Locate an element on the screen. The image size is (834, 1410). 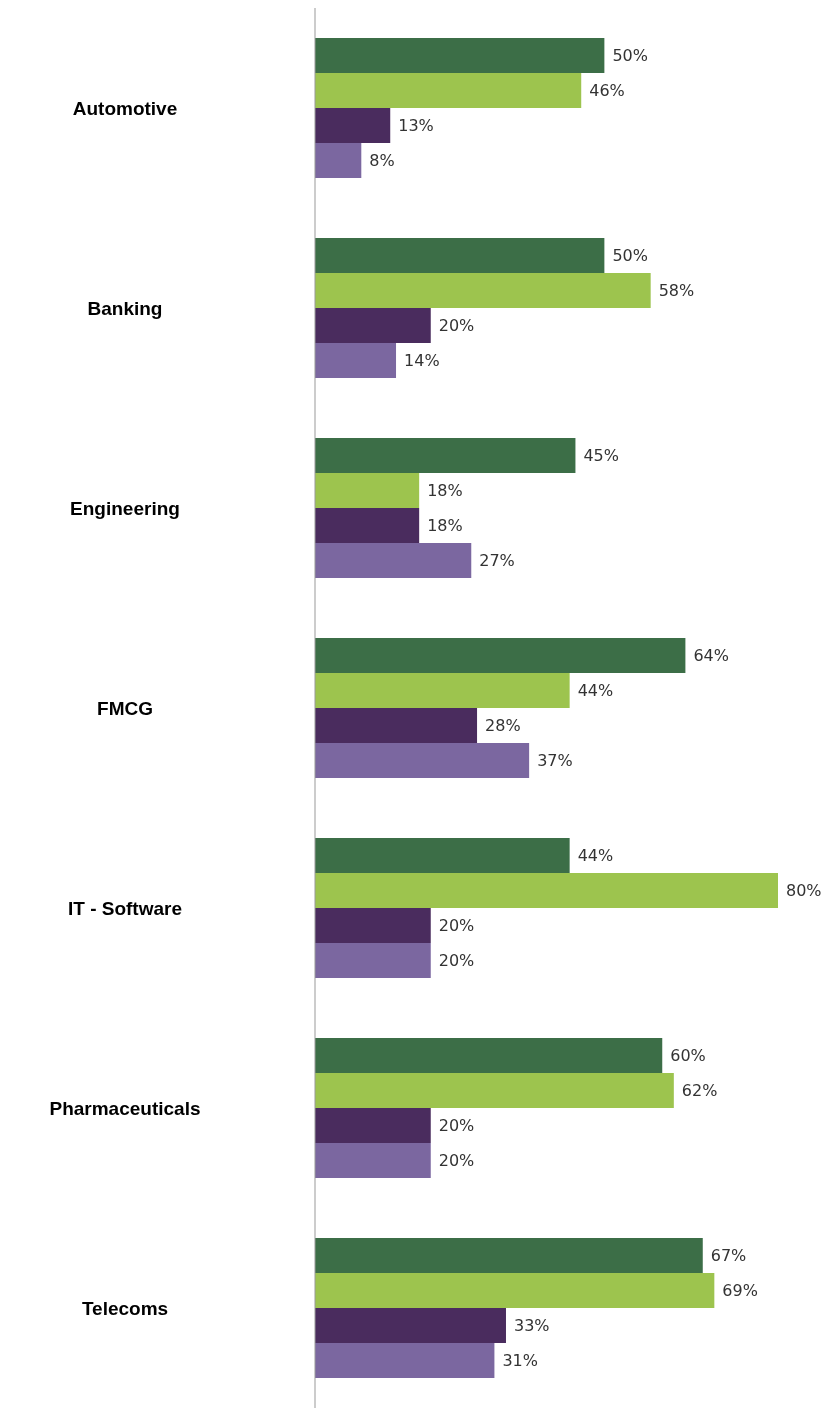
data-label: 8% is located at coordinates (382, 161).